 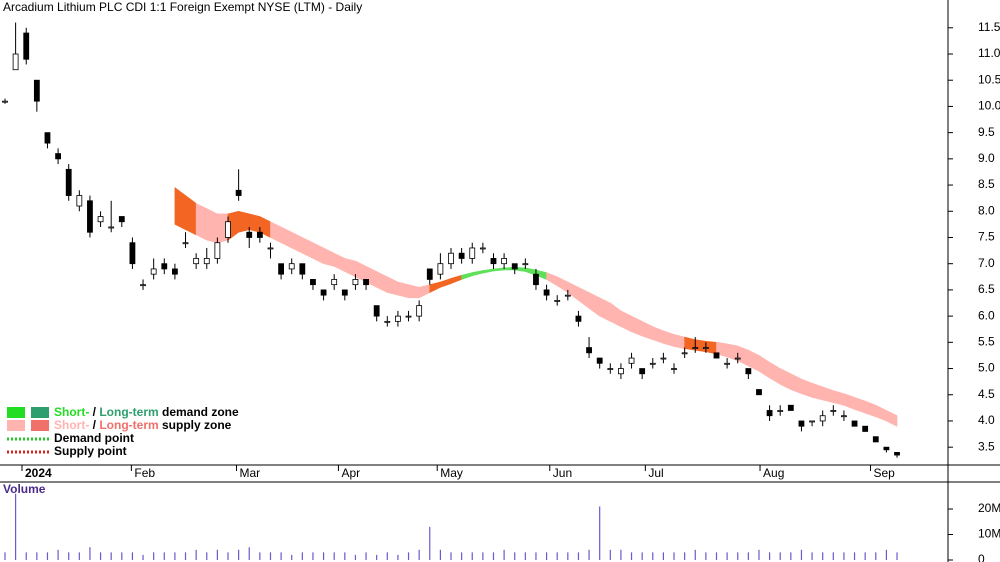 What do you see at coordinates (986, 394) in the screenshot?
I see `y-tick-label: 4.5` at bounding box center [986, 394].